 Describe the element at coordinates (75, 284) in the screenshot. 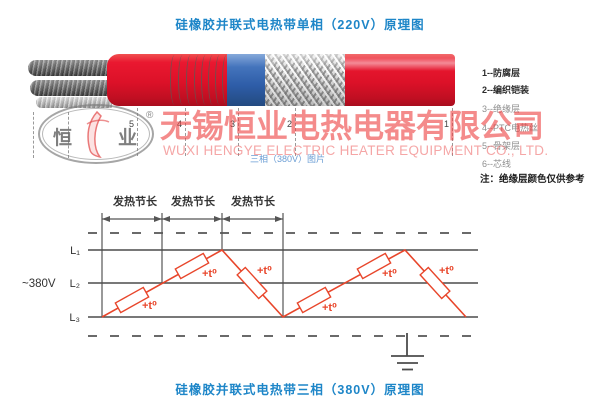

I see `phase-label-l2: L₂` at that location.